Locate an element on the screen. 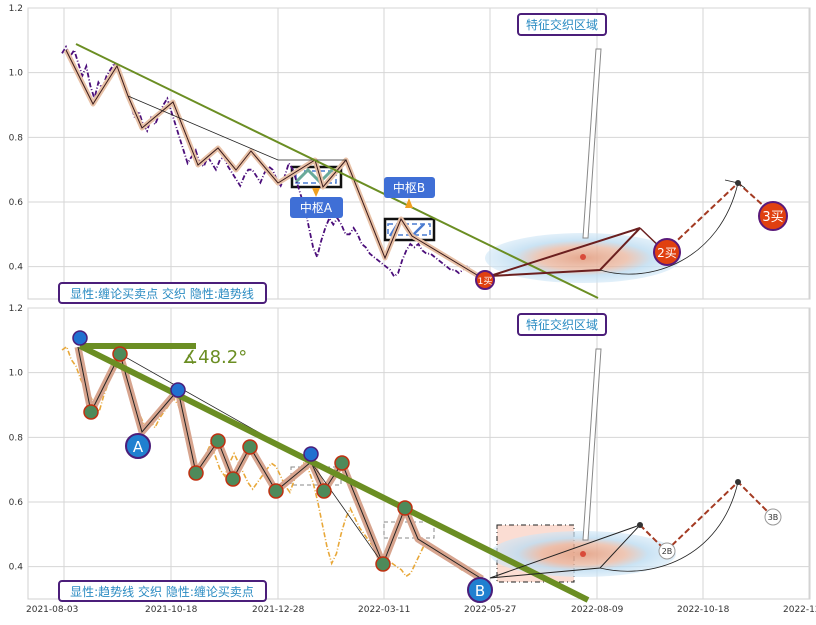 This screenshot has width=816, height=625. label-b-marker: B is located at coordinates (480, 590).